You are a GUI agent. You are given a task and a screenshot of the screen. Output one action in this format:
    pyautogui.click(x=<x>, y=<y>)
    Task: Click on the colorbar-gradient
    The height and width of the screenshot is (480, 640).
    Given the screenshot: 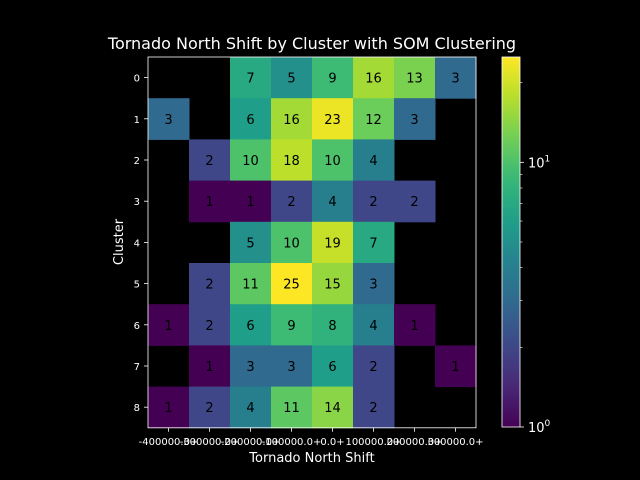 What is the action you would take?
    pyautogui.click(x=511, y=242)
    